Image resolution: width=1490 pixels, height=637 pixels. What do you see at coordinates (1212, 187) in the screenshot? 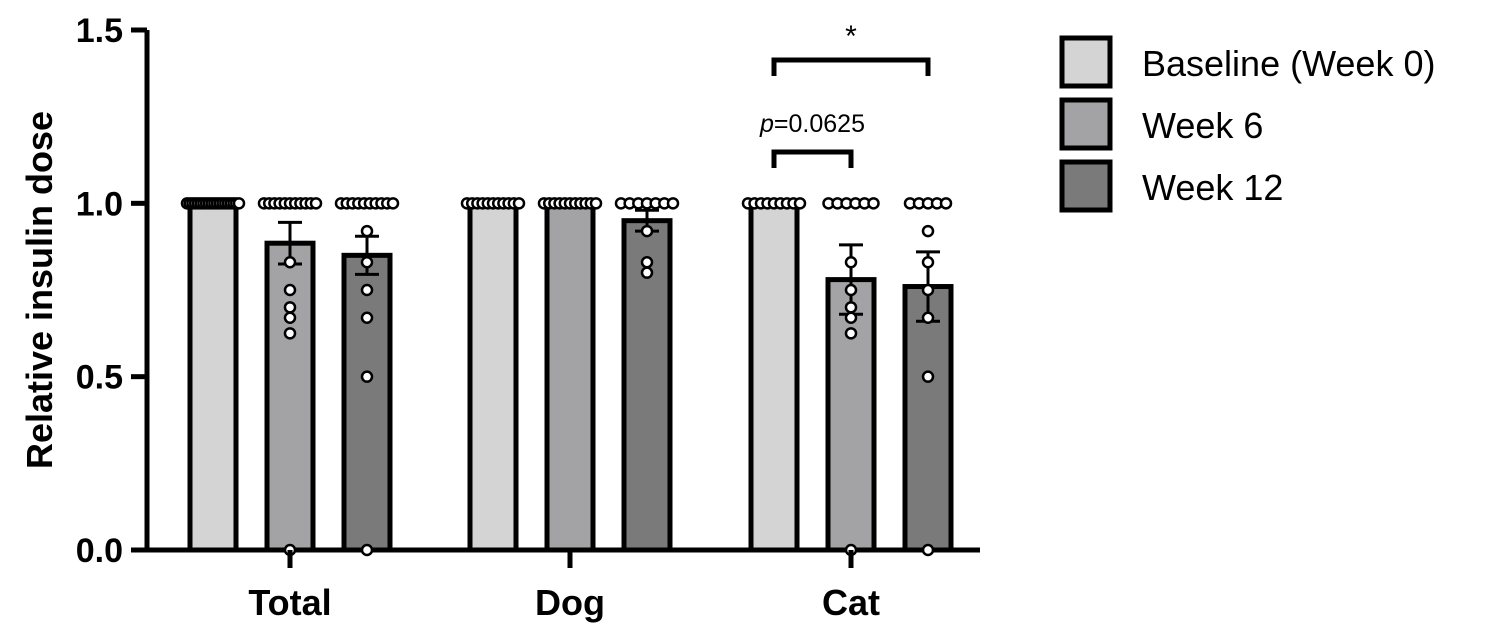
I see `legend-label-2: Week 12` at bounding box center [1212, 187].